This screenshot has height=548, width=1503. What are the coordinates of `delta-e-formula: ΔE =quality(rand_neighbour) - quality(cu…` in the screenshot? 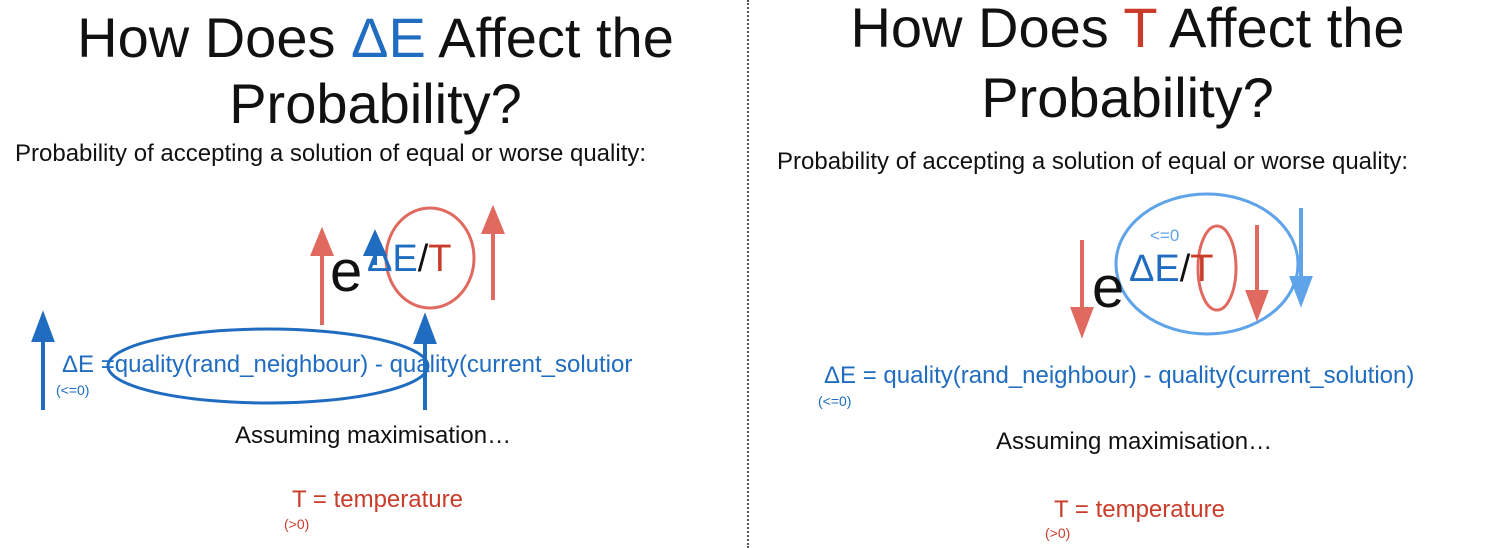 It's located at (347, 365).